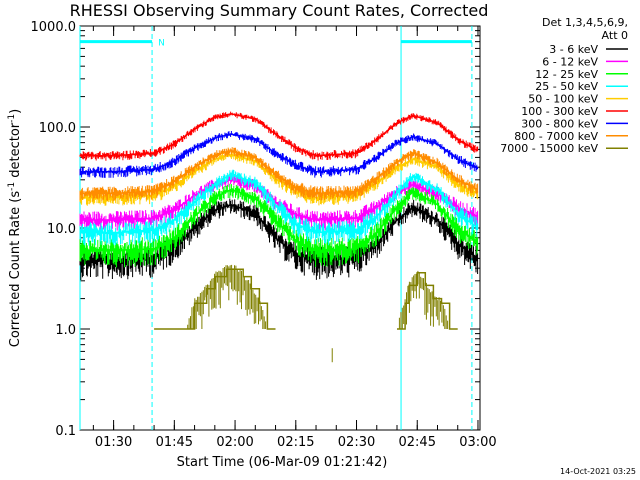 This screenshot has height=480, width=640. Describe the element at coordinates (174, 442) in the screenshot. I see `x-tick-label: 01:45` at that location.